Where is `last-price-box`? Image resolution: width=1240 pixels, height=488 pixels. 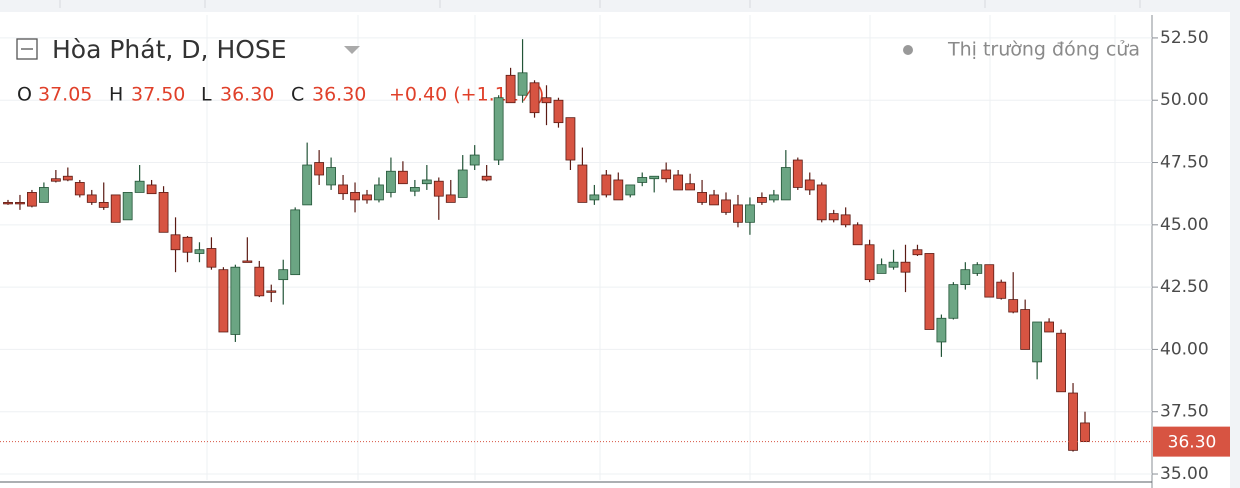 last-price-box is located at coordinates (1191, 441).